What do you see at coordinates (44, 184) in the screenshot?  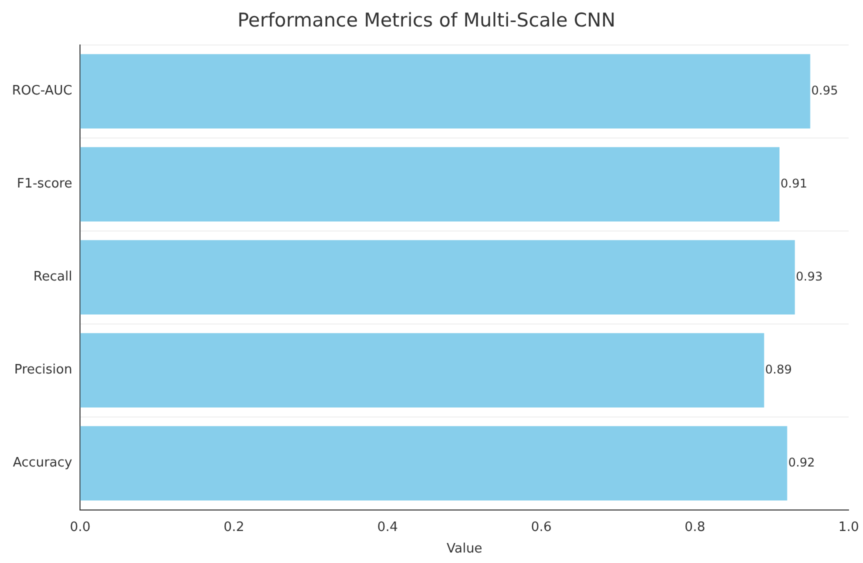 I see `y-tick-label: F1-score` at bounding box center [44, 184].